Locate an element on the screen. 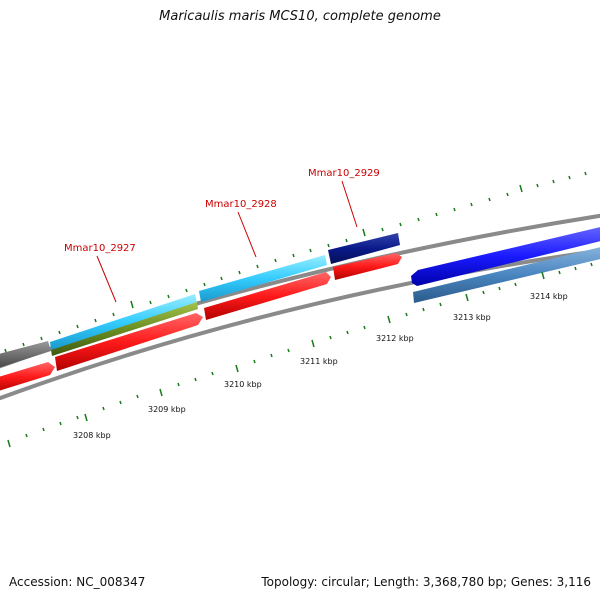 This screenshot has width=600, height=605. page-title: Maricaulis maris MCS10, complete genome is located at coordinates (300, 16).